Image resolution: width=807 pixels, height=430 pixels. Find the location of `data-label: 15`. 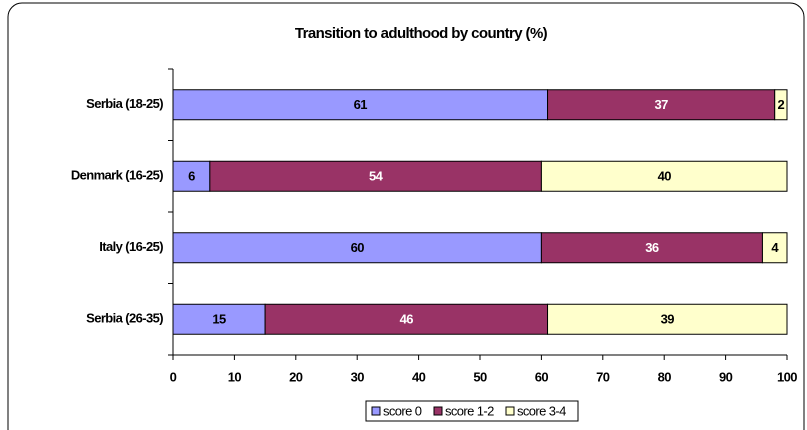

data-label: 15 is located at coordinates (219, 319).